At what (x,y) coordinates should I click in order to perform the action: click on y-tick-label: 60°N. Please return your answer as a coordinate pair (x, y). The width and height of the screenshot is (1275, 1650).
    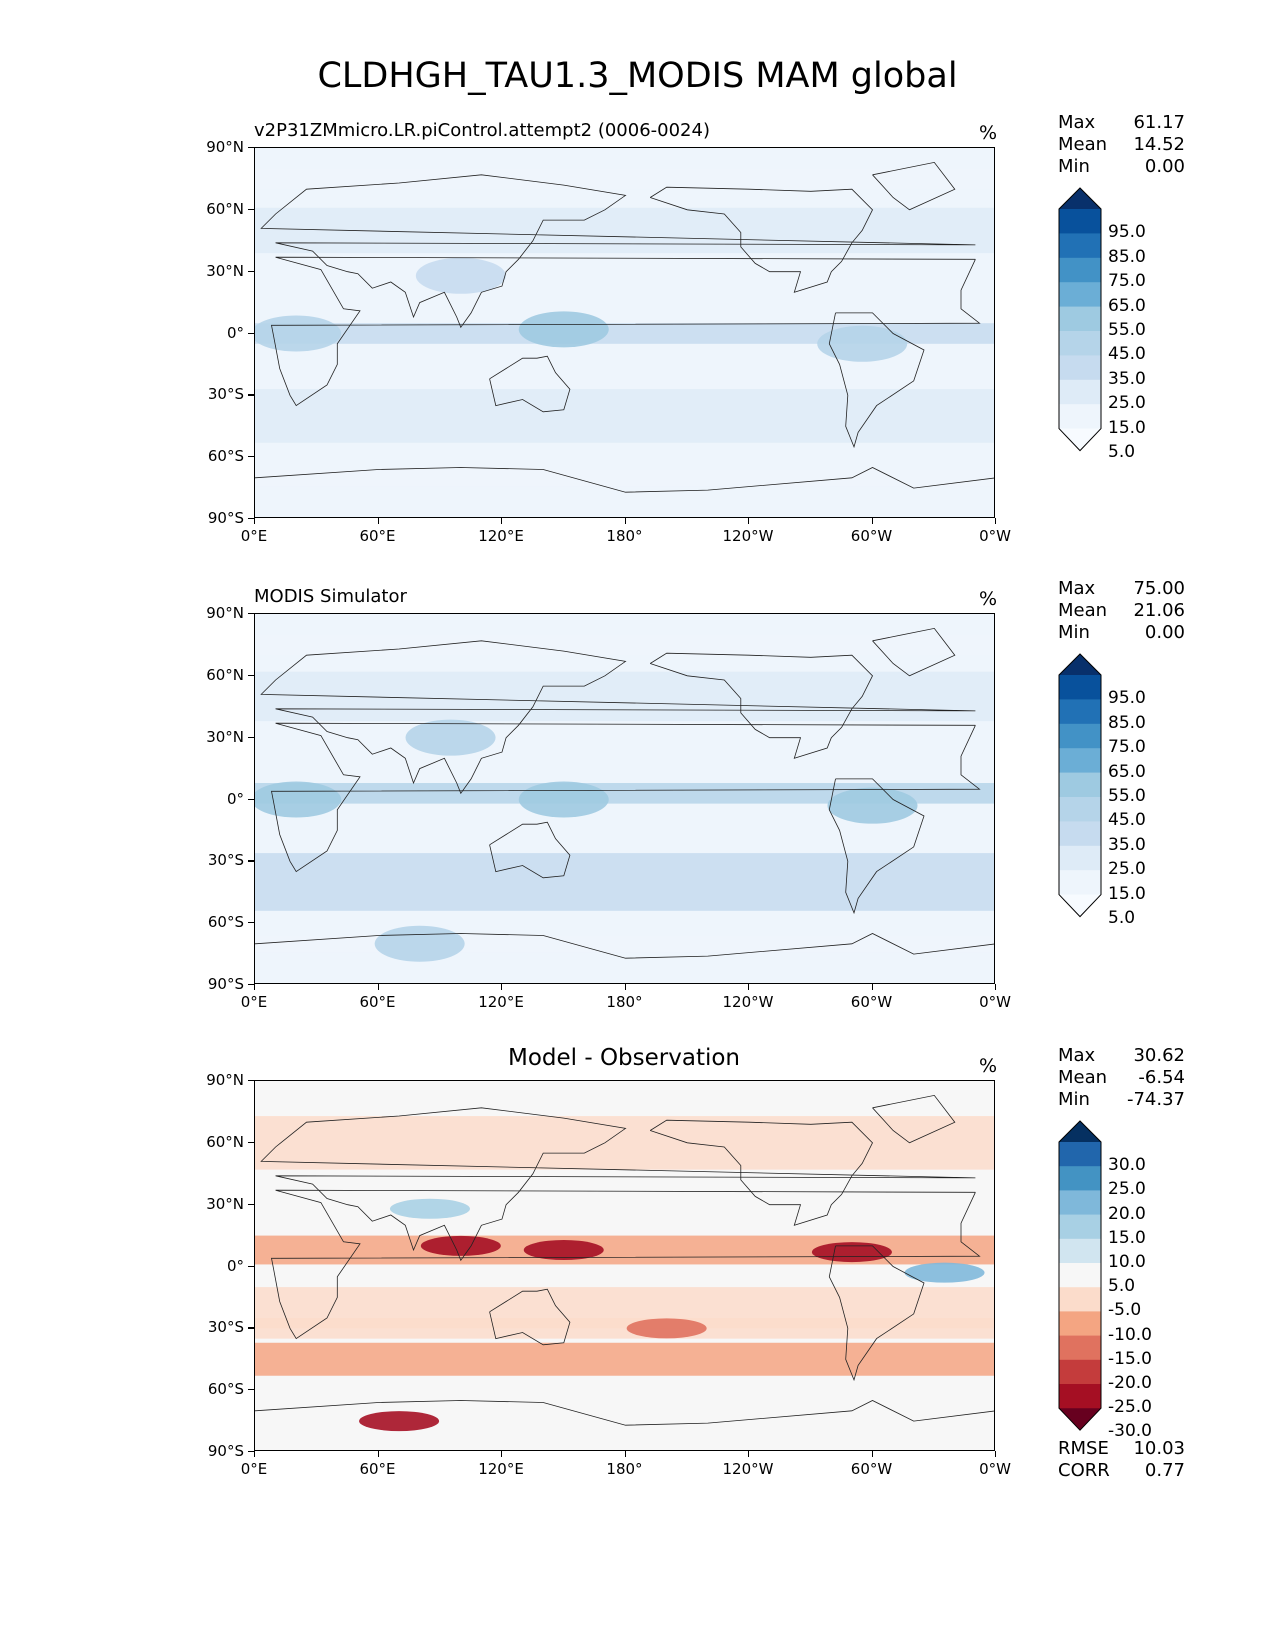
    Looking at the image, I should click on (225, 674).